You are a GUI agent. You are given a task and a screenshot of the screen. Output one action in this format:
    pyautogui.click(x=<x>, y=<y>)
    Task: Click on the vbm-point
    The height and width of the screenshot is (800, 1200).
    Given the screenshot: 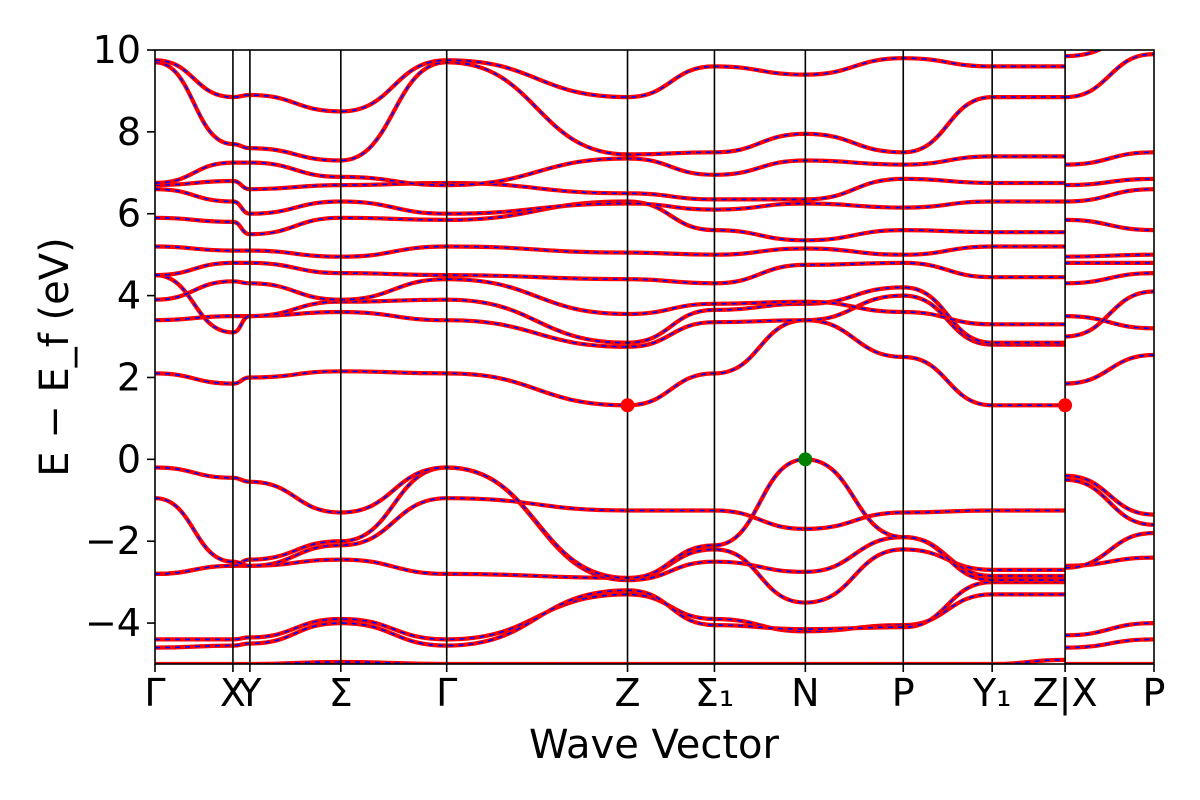 What is the action you would take?
    pyautogui.click(x=805, y=459)
    